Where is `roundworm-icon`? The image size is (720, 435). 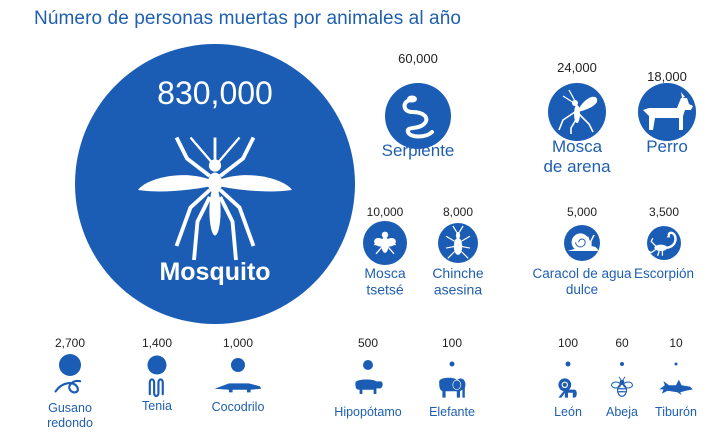 roundworm-icon is located at coordinates (68, 386).